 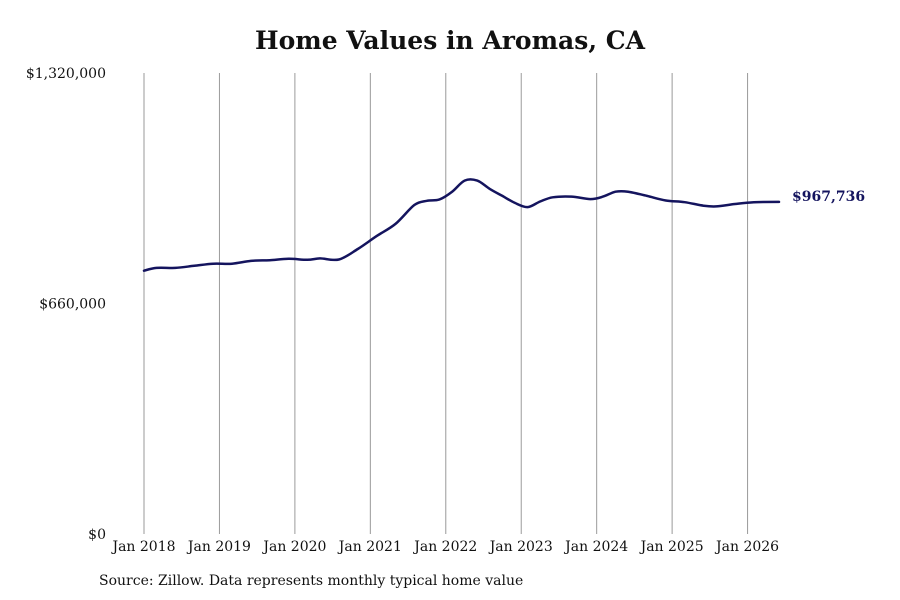 I want to click on end-label-layer: $967,736, so click(x=828, y=197).